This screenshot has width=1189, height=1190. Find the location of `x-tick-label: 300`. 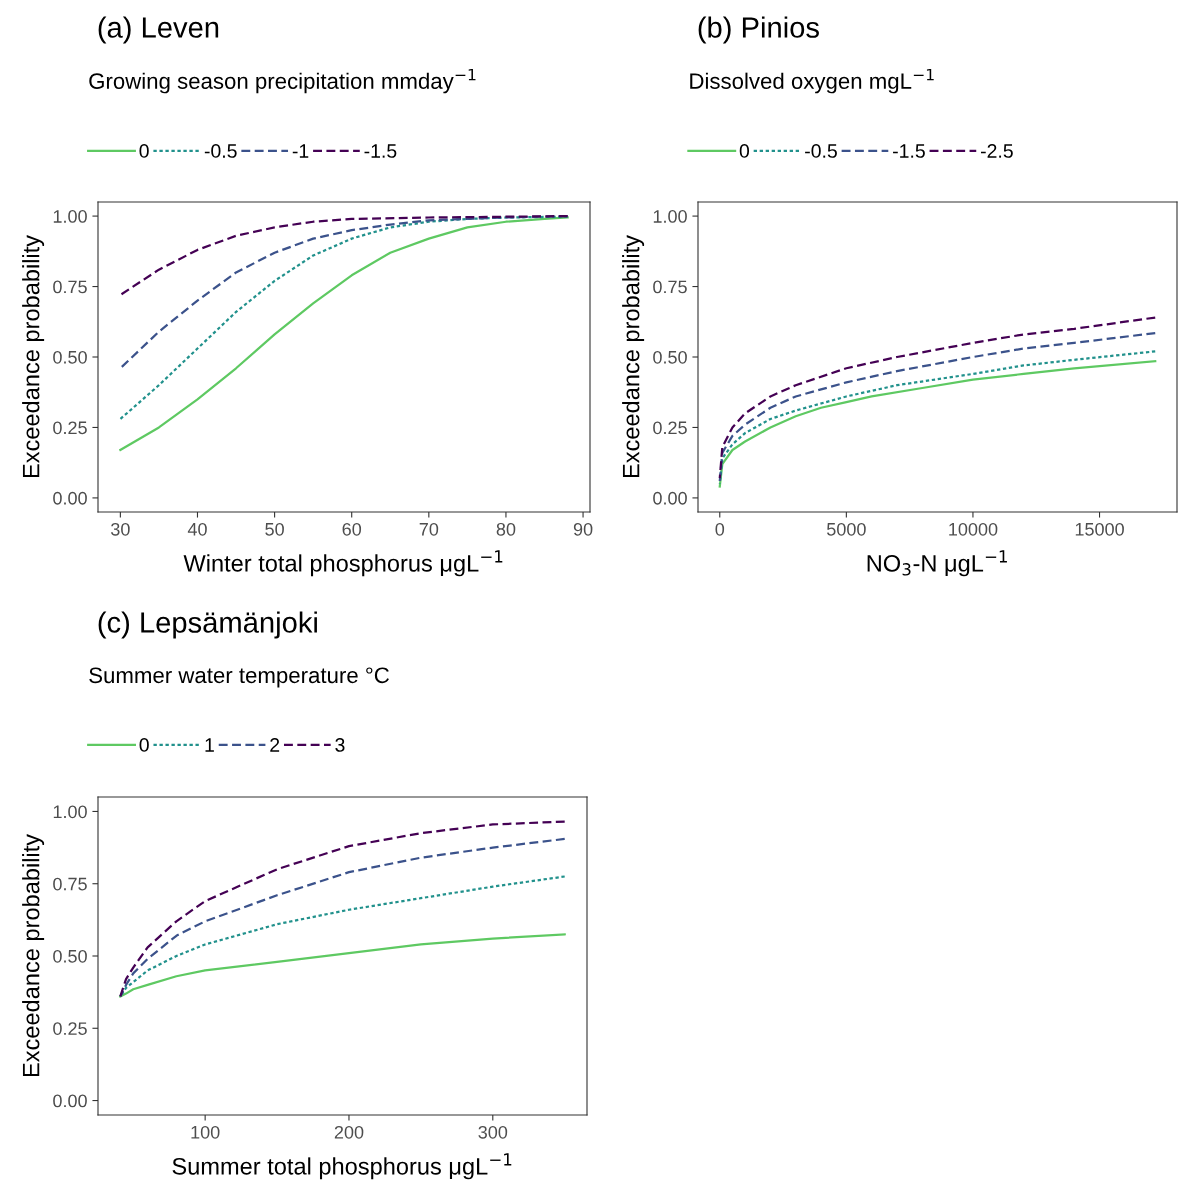

x-tick-label: 300 is located at coordinates (493, 1132).